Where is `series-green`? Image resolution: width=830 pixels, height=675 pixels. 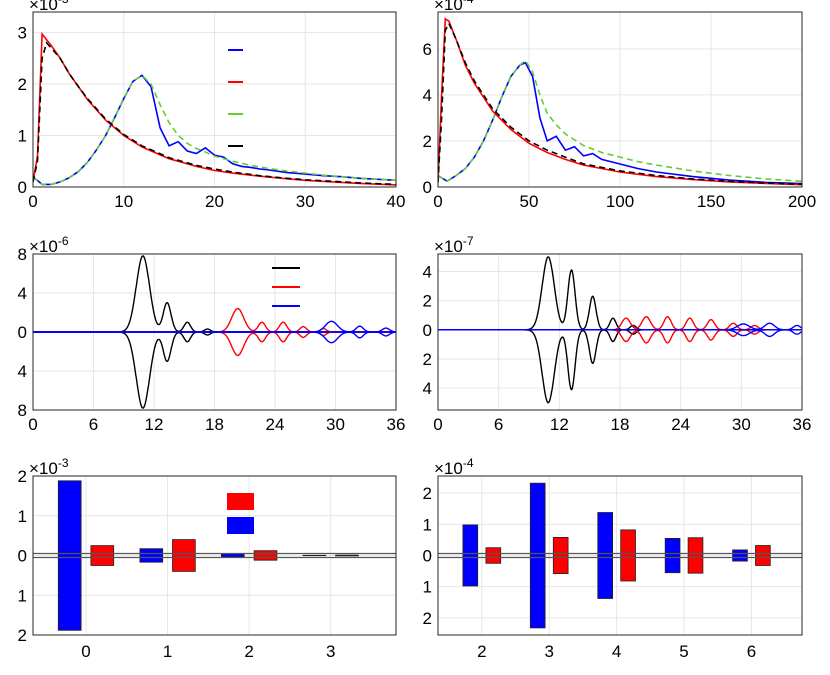 series-green is located at coordinates (214, 130).